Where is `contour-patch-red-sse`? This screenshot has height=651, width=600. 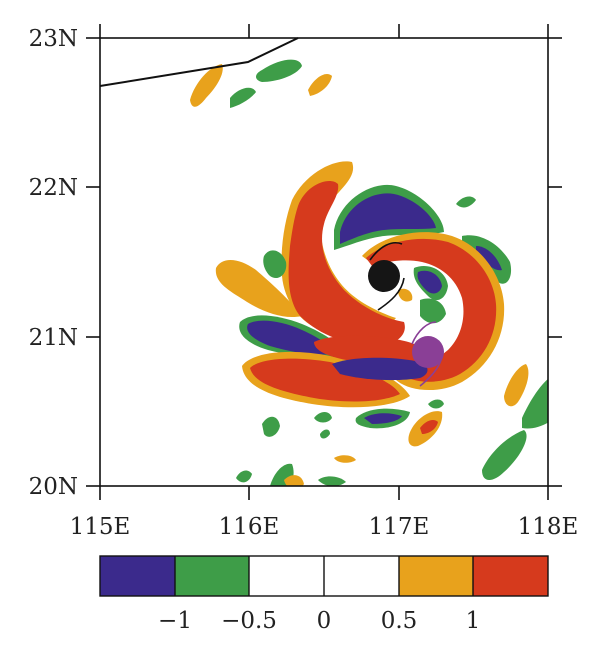
contour-patch-red-sse is located at coordinates (429, 427).